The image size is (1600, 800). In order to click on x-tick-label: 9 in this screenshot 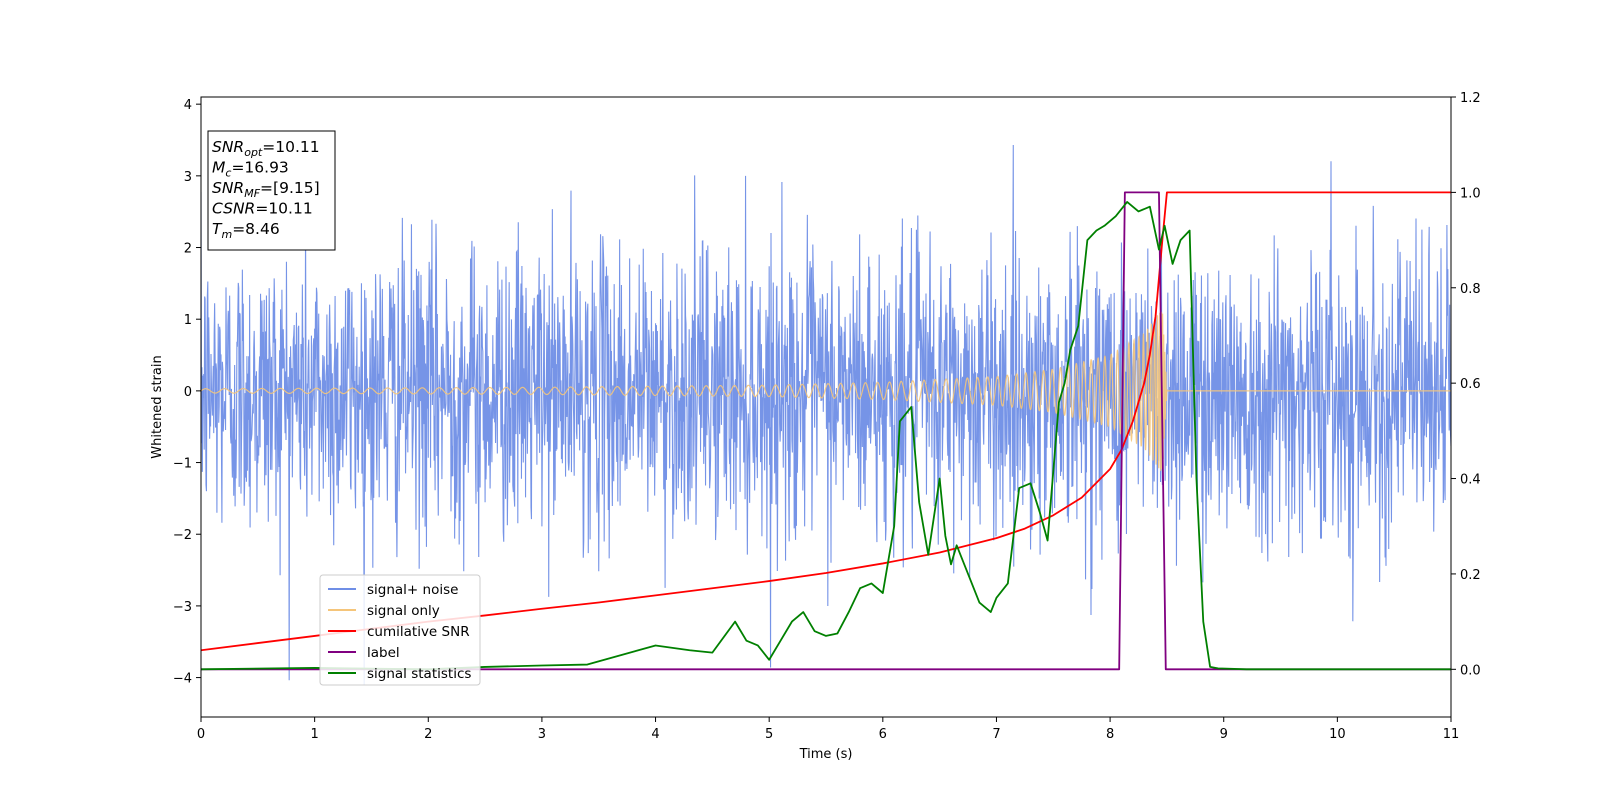, I will do `click(1224, 734)`.